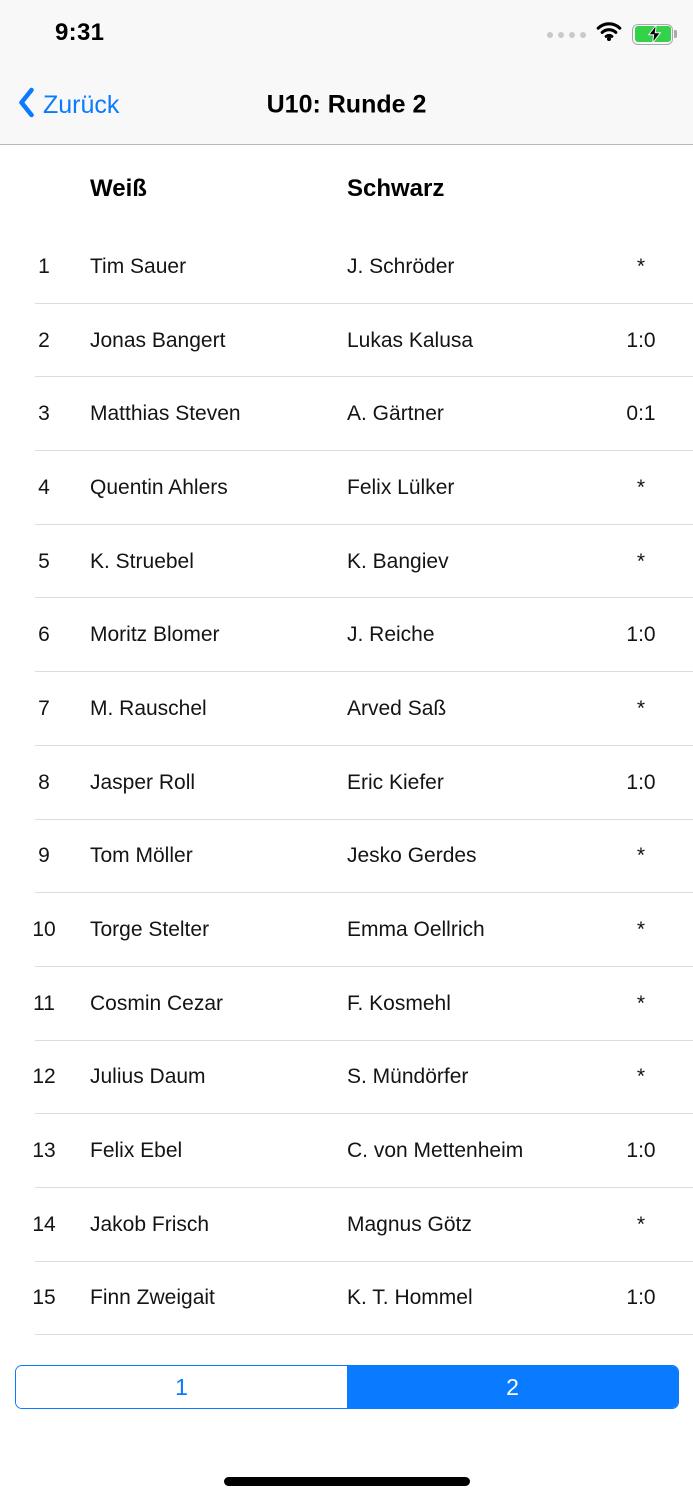 The height and width of the screenshot is (1500, 693). Describe the element at coordinates (155, 635) in the screenshot. I see `white-player: Moritz Blomer` at that location.